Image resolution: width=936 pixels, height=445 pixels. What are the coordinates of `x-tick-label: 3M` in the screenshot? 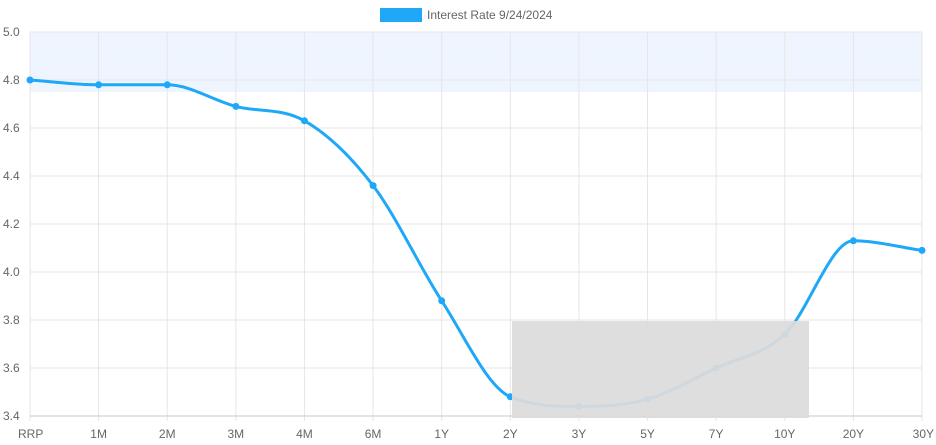 It's located at (236, 434).